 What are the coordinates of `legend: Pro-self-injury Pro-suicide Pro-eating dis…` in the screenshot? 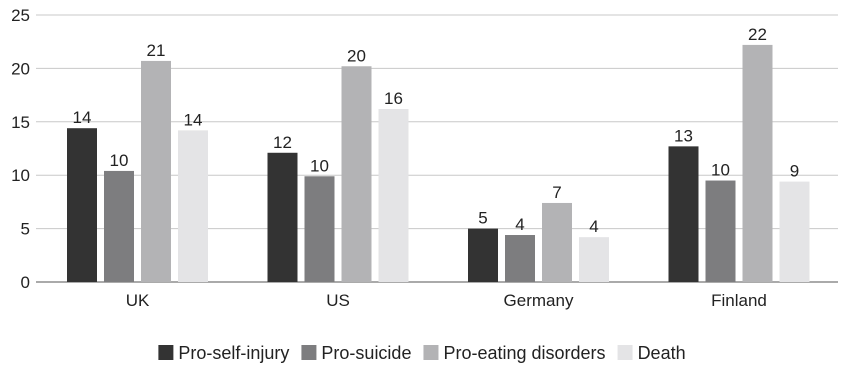 It's located at (422, 353).